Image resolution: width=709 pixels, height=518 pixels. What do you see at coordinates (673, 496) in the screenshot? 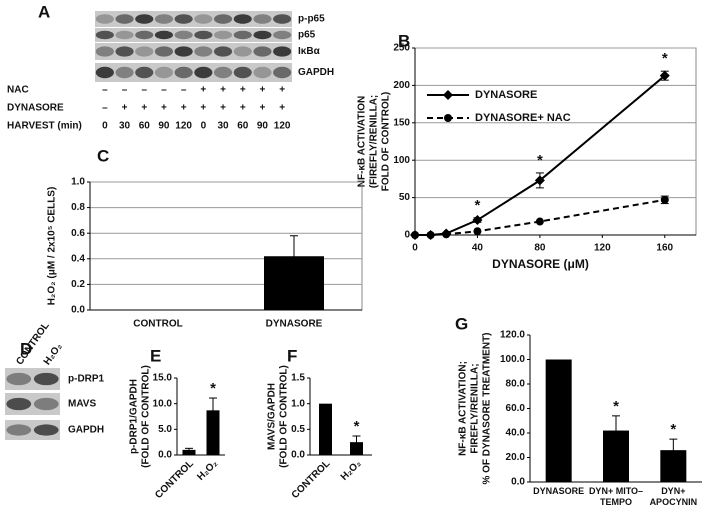
I see `x-tick-label: DYN+ APOCYNIN` at bounding box center [673, 496].